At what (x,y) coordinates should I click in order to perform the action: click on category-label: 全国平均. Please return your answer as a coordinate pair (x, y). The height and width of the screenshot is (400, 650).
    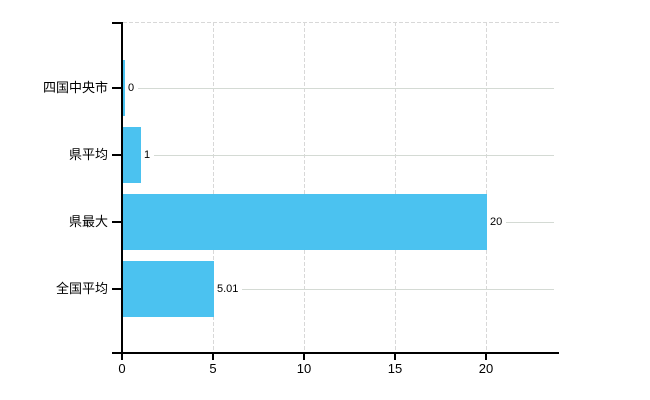
    Looking at the image, I should click on (81, 288).